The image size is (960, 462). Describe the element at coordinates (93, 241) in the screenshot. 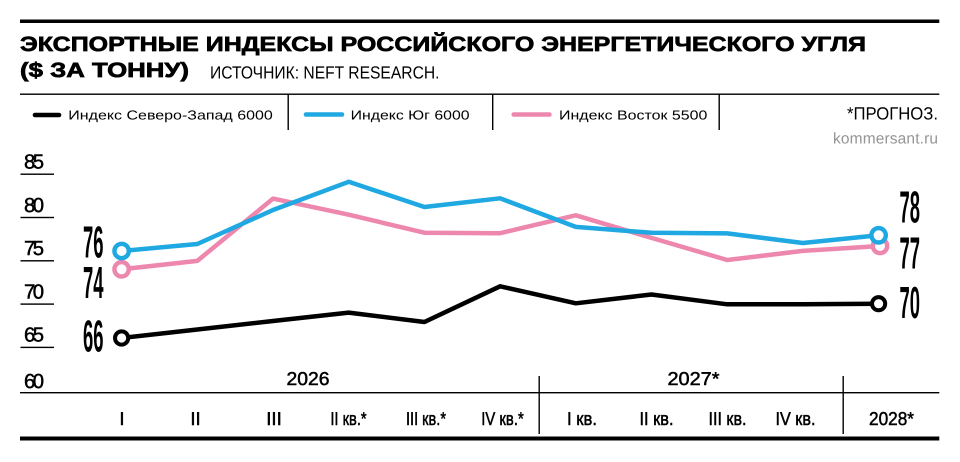

I see `svg-text: 76` at that location.